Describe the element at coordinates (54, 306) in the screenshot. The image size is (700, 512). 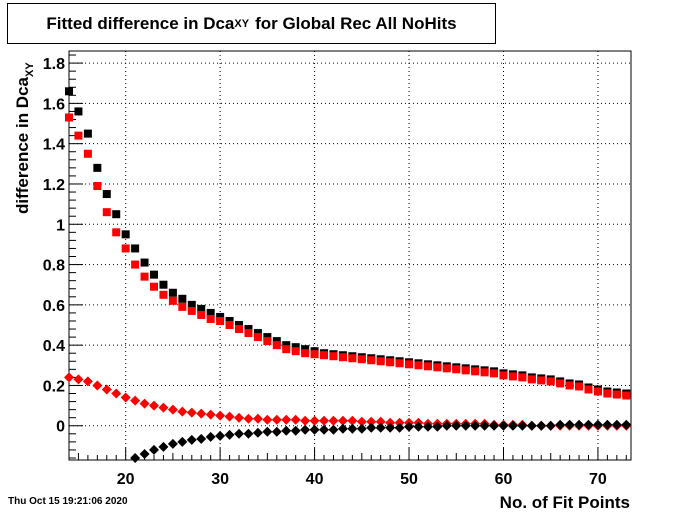
I see `y-tick-label-3: 0.6` at that location.